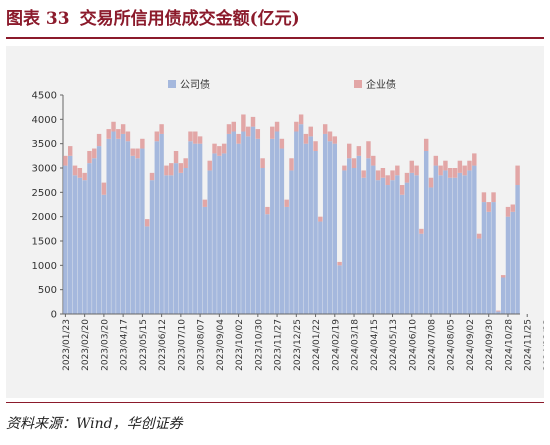 The height and width of the screenshot is (445, 550). Describe the element at coordinates (44, 242) in the screenshot. I see `y-tick-label: 1500` at that location.